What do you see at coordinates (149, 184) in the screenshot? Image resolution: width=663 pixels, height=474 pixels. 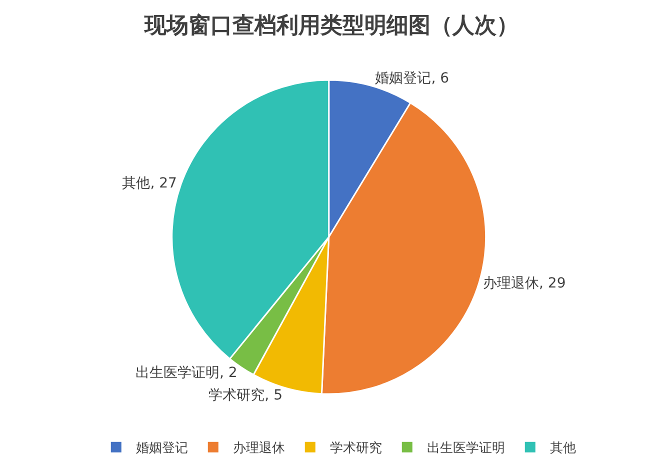 I see `category-label: 其他, 27` at bounding box center [149, 184].